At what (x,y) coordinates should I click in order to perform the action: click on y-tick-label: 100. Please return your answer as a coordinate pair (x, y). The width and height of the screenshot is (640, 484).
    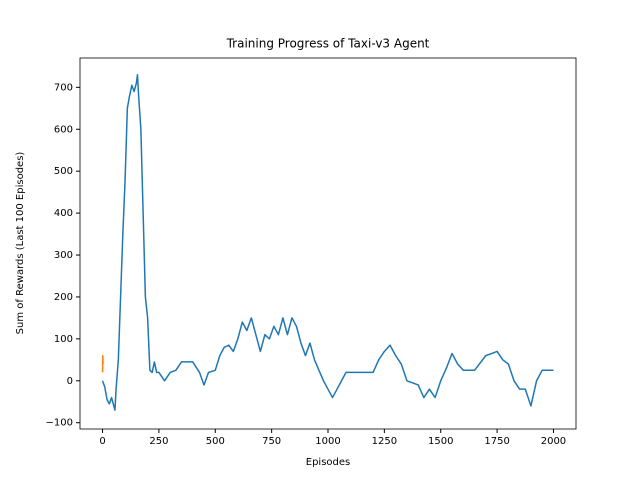
    Looking at the image, I should click on (63, 339).